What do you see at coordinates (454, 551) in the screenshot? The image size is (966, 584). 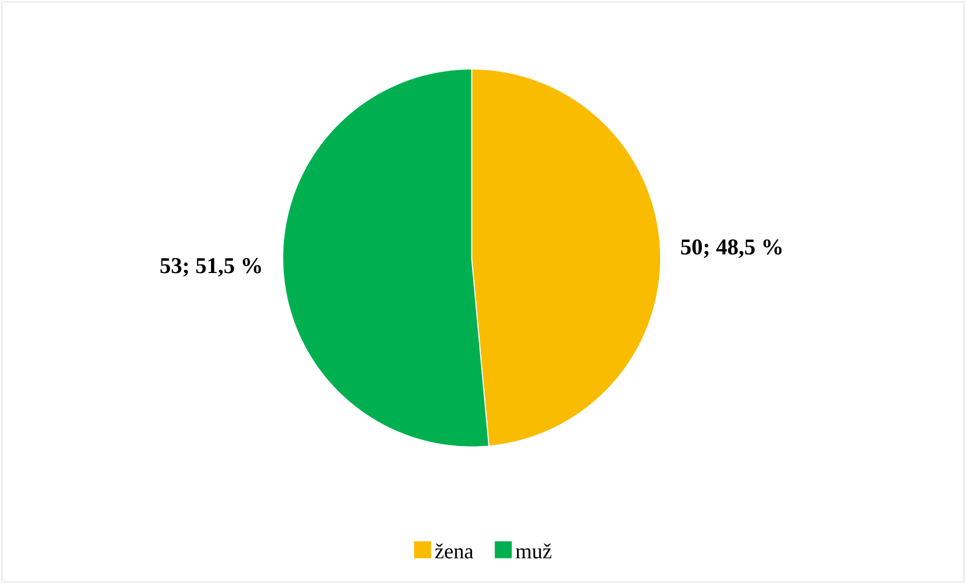 I see `legend-label: žena` at bounding box center [454, 551].